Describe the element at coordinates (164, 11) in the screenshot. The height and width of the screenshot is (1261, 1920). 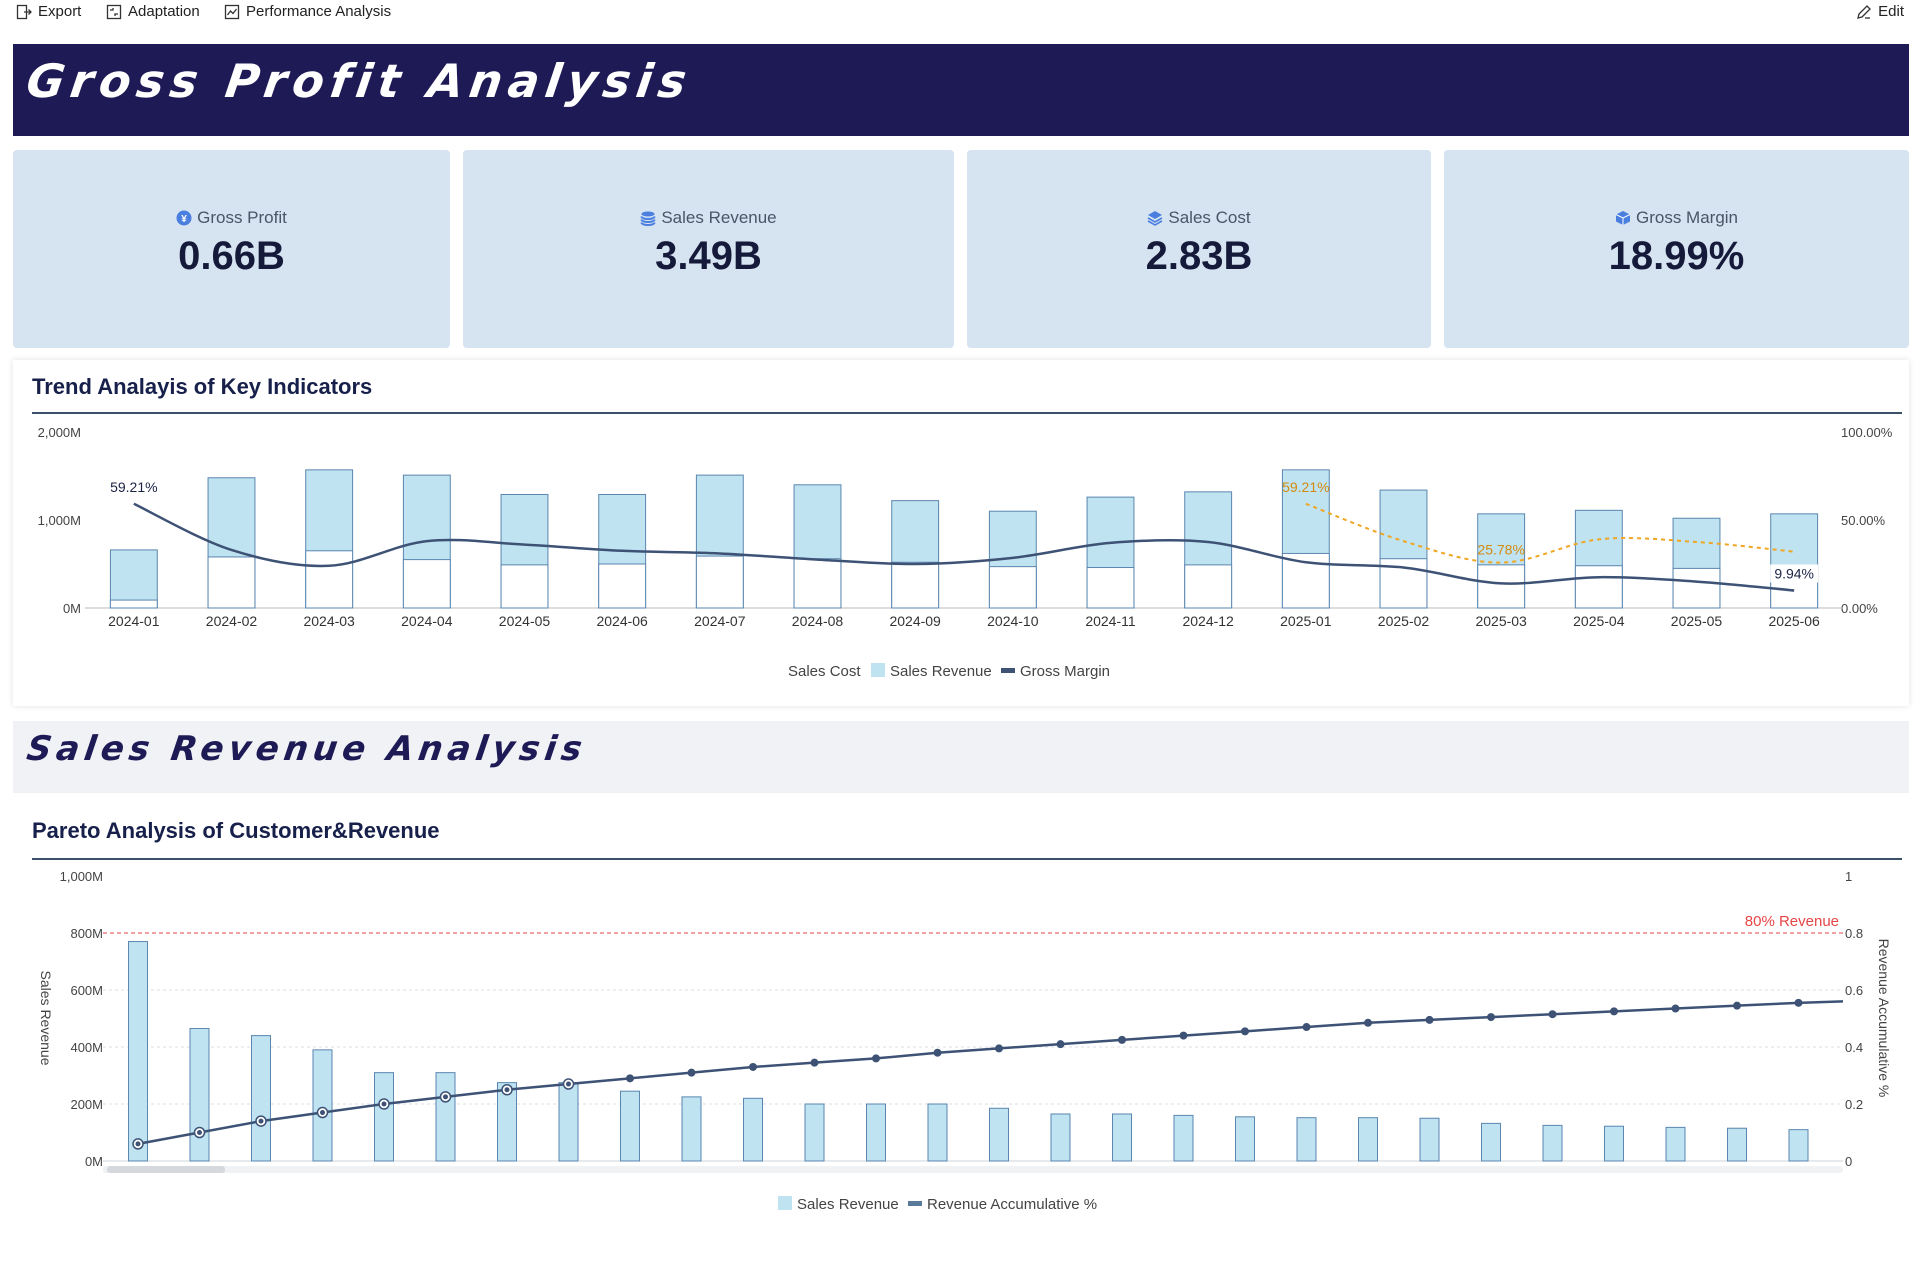
I see `adaptation-label: Adaptation` at that location.